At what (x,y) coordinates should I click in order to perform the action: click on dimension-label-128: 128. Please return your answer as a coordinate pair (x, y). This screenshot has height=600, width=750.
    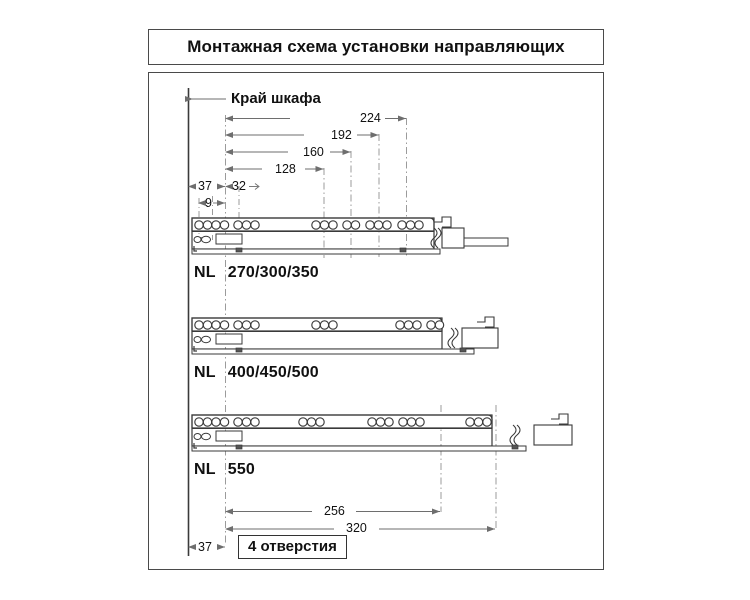
    Looking at the image, I should click on (285, 169).